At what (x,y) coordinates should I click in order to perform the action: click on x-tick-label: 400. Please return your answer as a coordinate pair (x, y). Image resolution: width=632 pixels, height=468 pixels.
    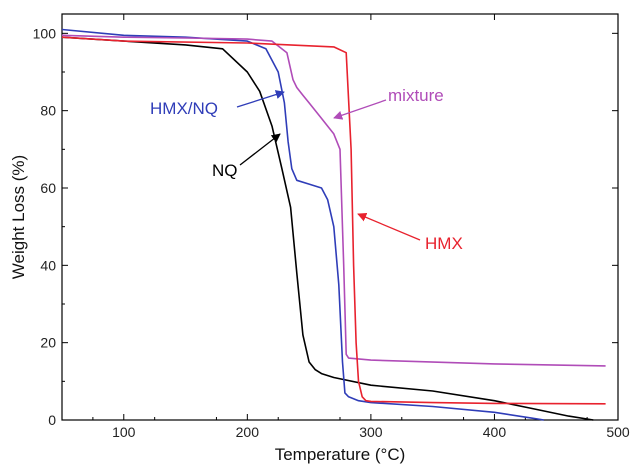
    Looking at the image, I should click on (495, 432).